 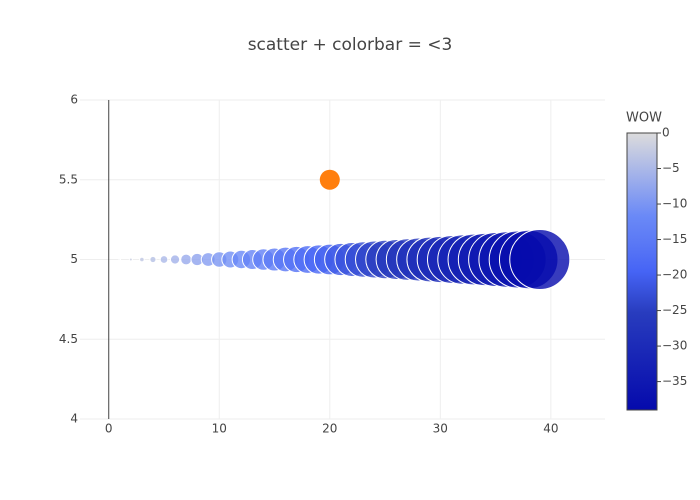 What do you see at coordinates (674, 346) in the screenshot?
I see `colorbar-tick-label: −30` at bounding box center [674, 346].